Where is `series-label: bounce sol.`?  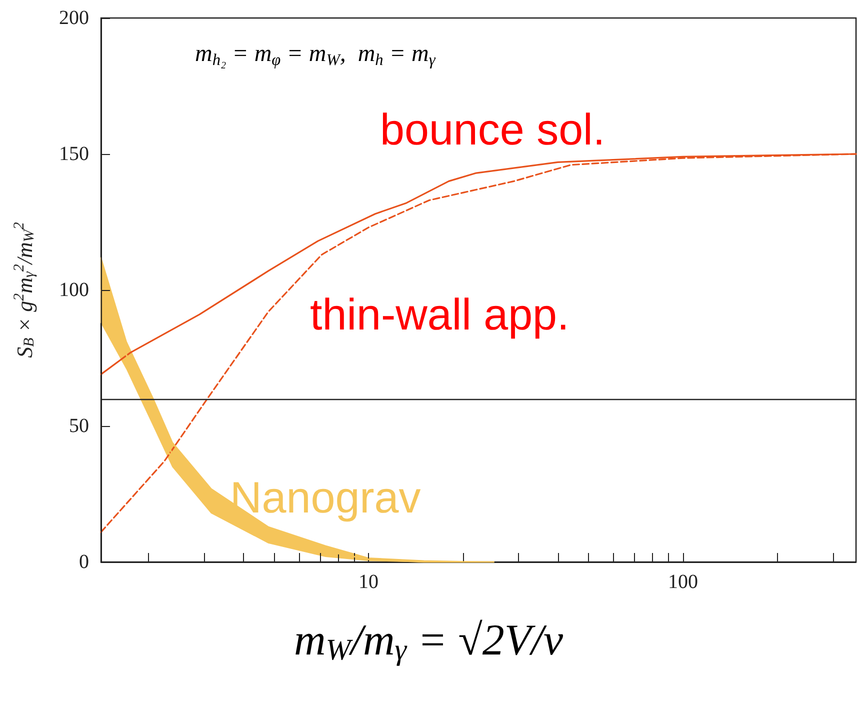
series-label: bounce sol. is located at coordinates (493, 130).